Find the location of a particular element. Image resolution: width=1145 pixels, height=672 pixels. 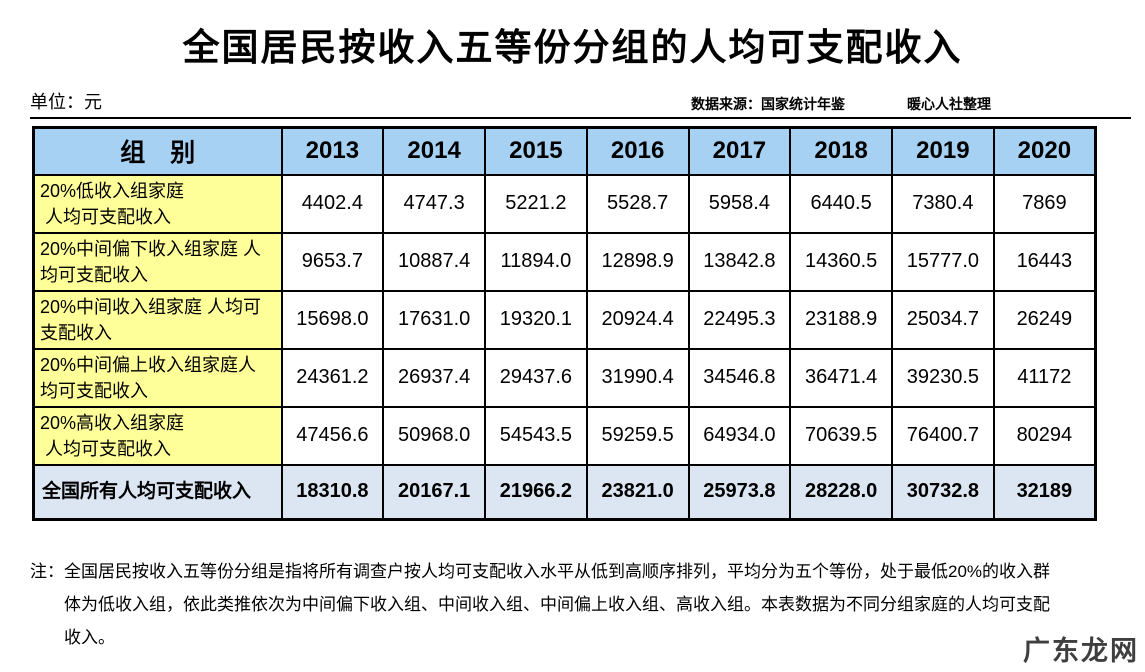

cell-mid-2019: 25034.7 is located at coordinates (943, 319).